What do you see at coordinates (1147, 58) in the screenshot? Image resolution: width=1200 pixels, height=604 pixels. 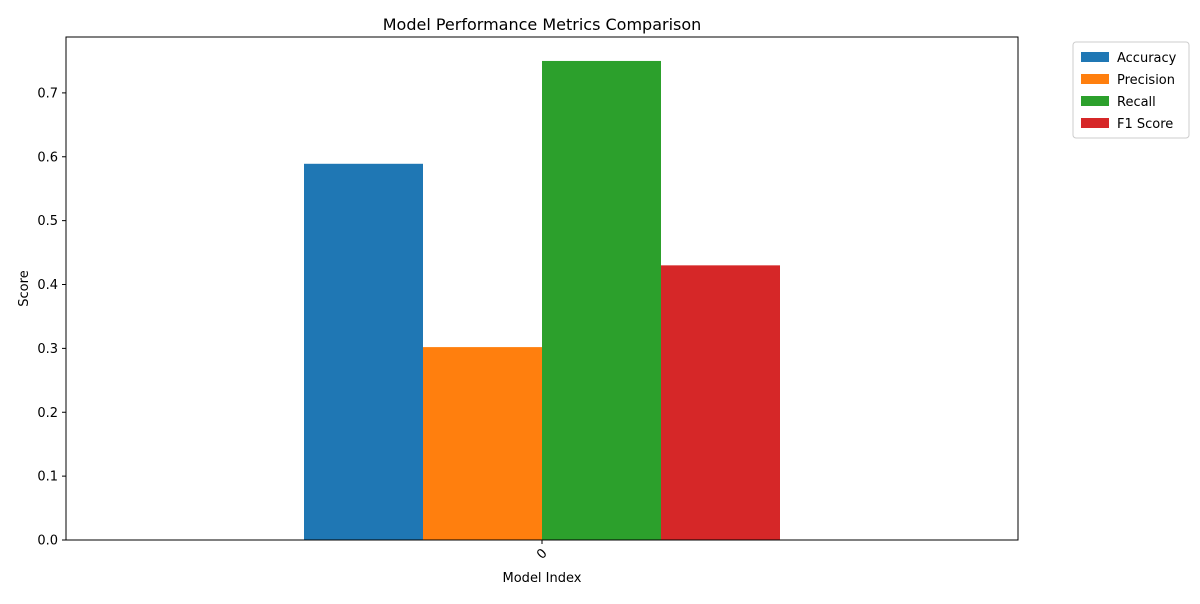 I see `legend-label: Accuracy` at bounding box center [1147, 58].